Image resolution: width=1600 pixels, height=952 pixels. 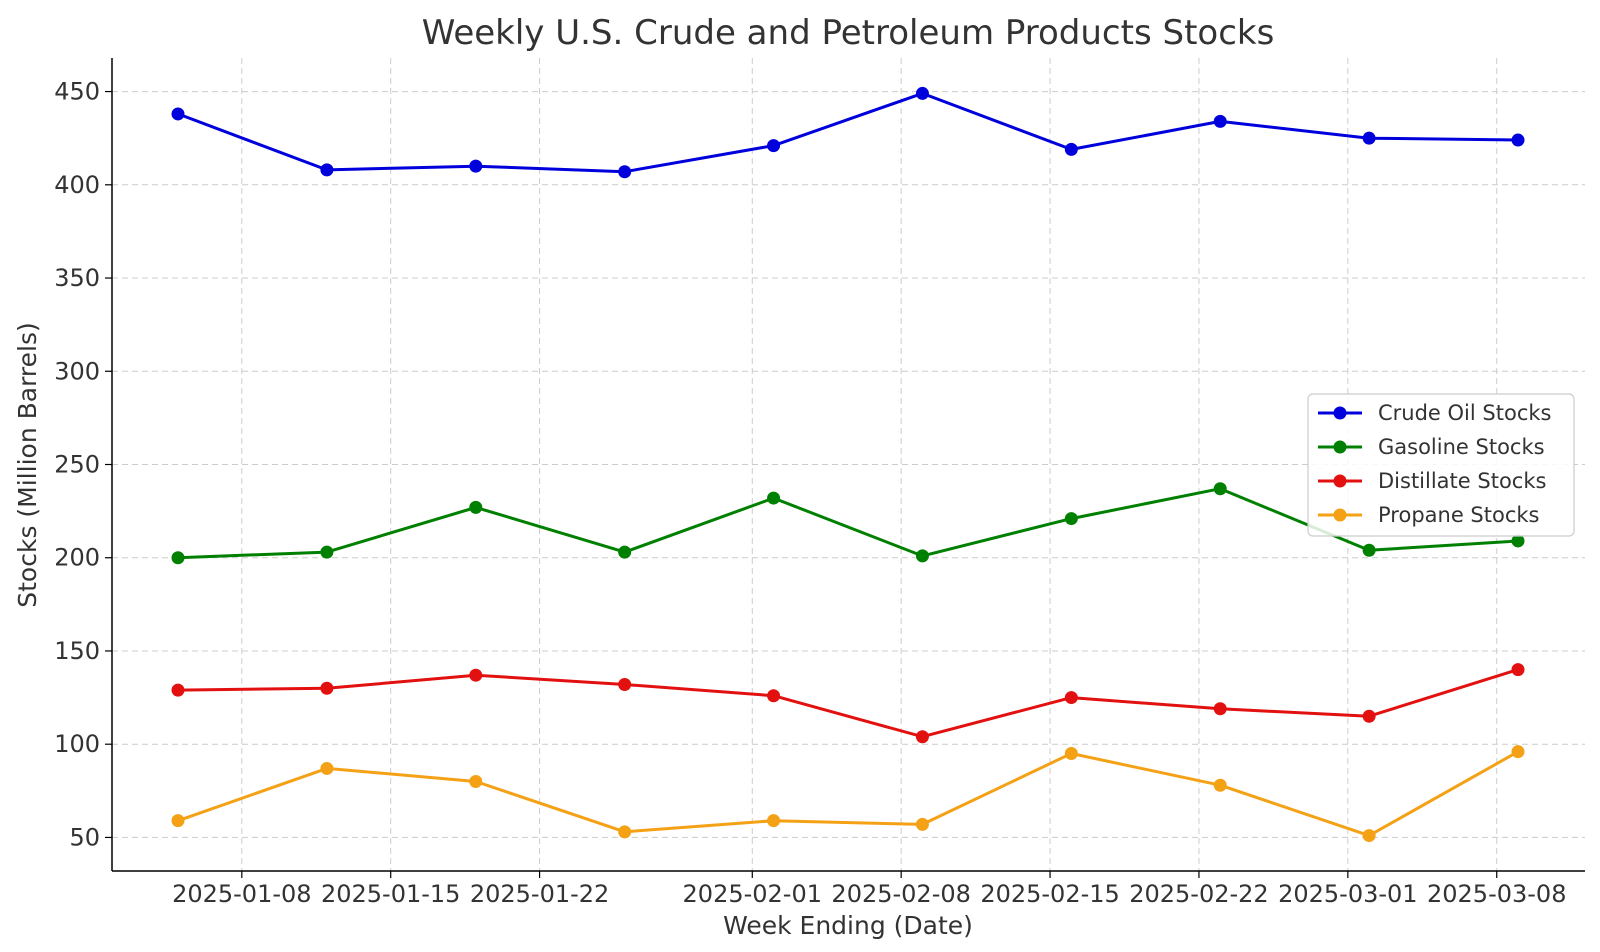 I want to click on x-tick-label: 2025-03-08, so click(x=1496, y=894).